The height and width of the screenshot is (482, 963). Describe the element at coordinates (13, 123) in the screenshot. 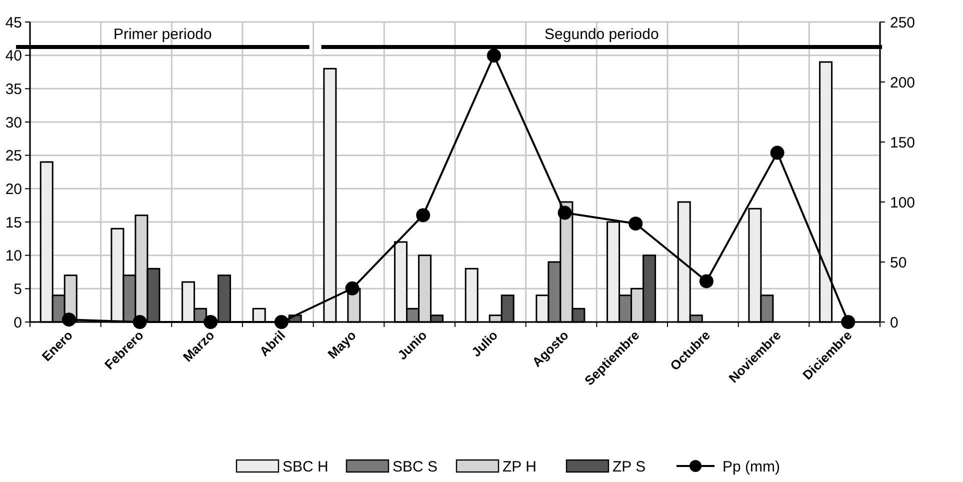

I see `y-tick-label: 30` at that location.